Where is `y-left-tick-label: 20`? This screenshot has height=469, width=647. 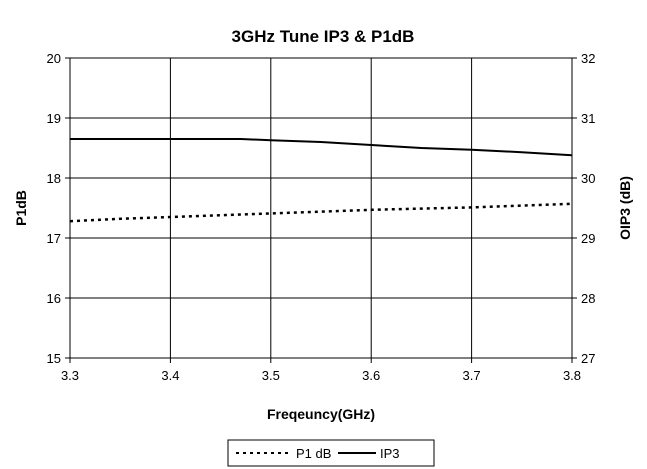 y-left-tick-label: 20 is located at coordinates (54, 58).